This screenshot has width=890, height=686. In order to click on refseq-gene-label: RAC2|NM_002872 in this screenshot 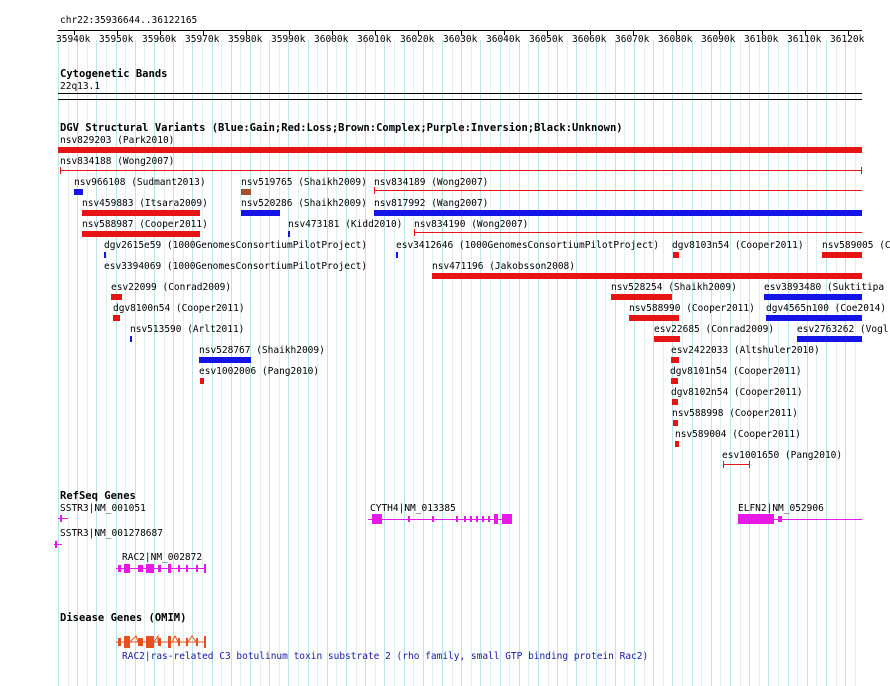, I will do `click(162, 557)`.